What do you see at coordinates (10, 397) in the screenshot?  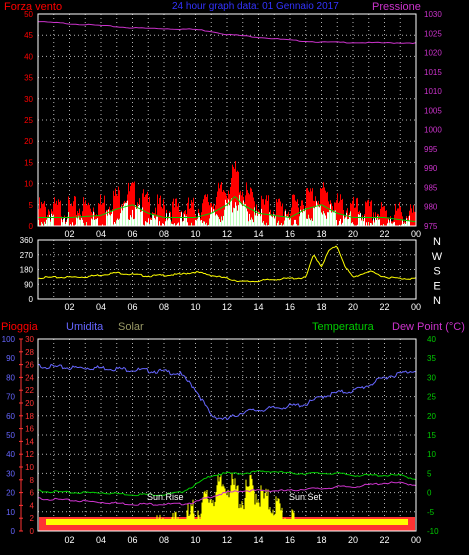 I see `humidity-tick-label: 70` at bounding box center [10, 397].